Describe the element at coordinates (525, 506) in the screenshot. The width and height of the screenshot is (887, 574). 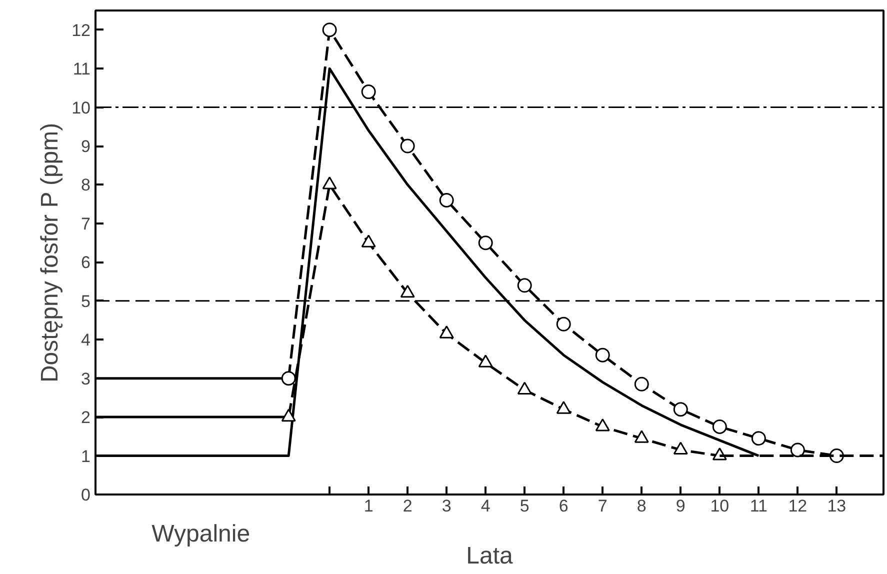
I see `x-tick-label: 5` at that location.